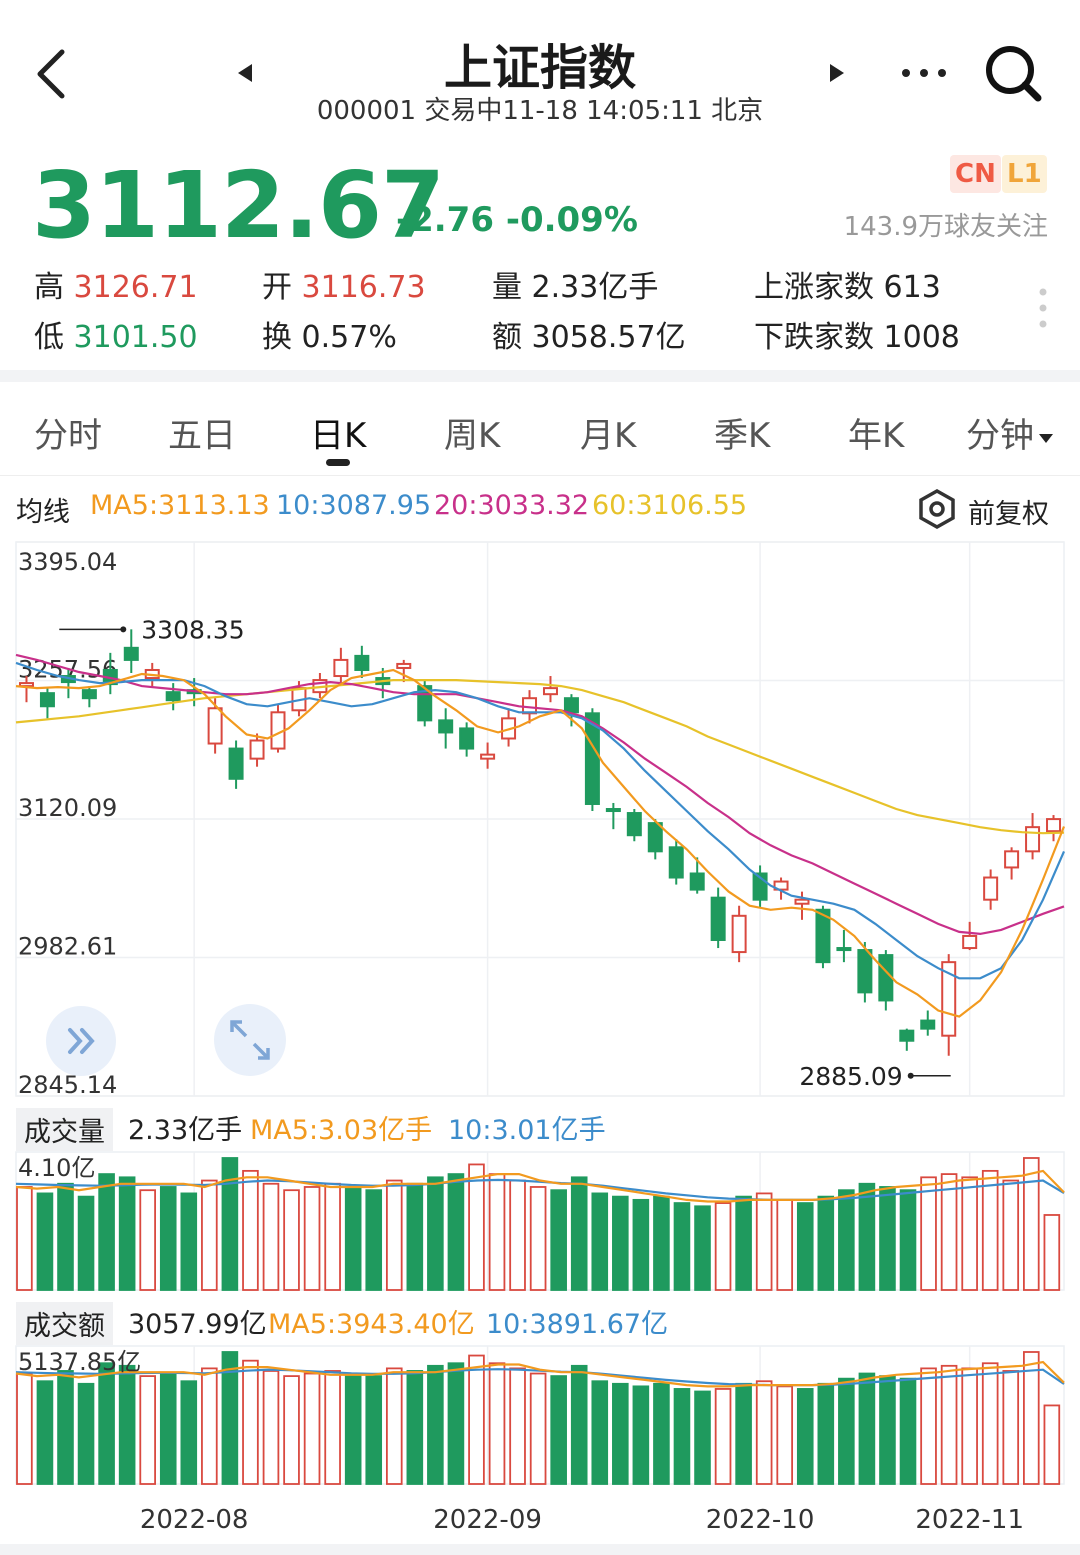  I want to click on expand-arrows-icon, so click(250, 1040).